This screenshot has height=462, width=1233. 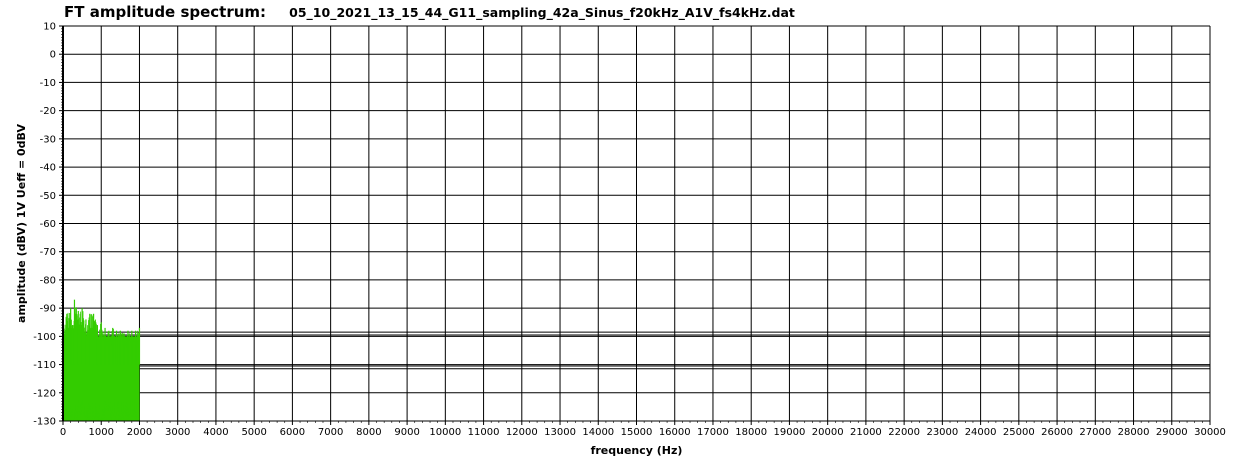 I want to click on y-axis-title: amplitude (dBV) 1V Ueff = 0dBV, so click(x=21, y=223).